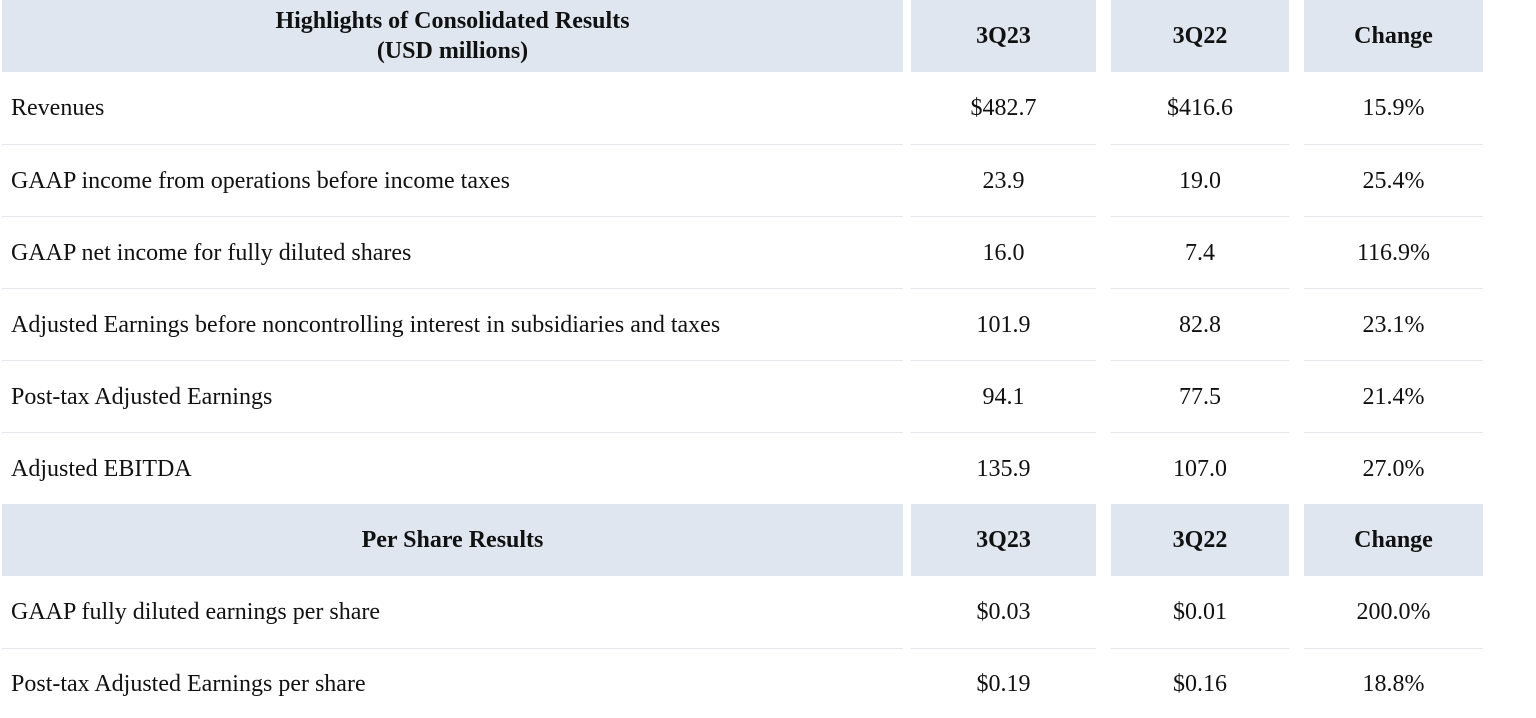 The height and width of the screenshot is (718, 1536). What do you see at coordinates (1003, 396) in the screenshot?
I see `row-value: 94.1` at bounding box center [1003, 396].